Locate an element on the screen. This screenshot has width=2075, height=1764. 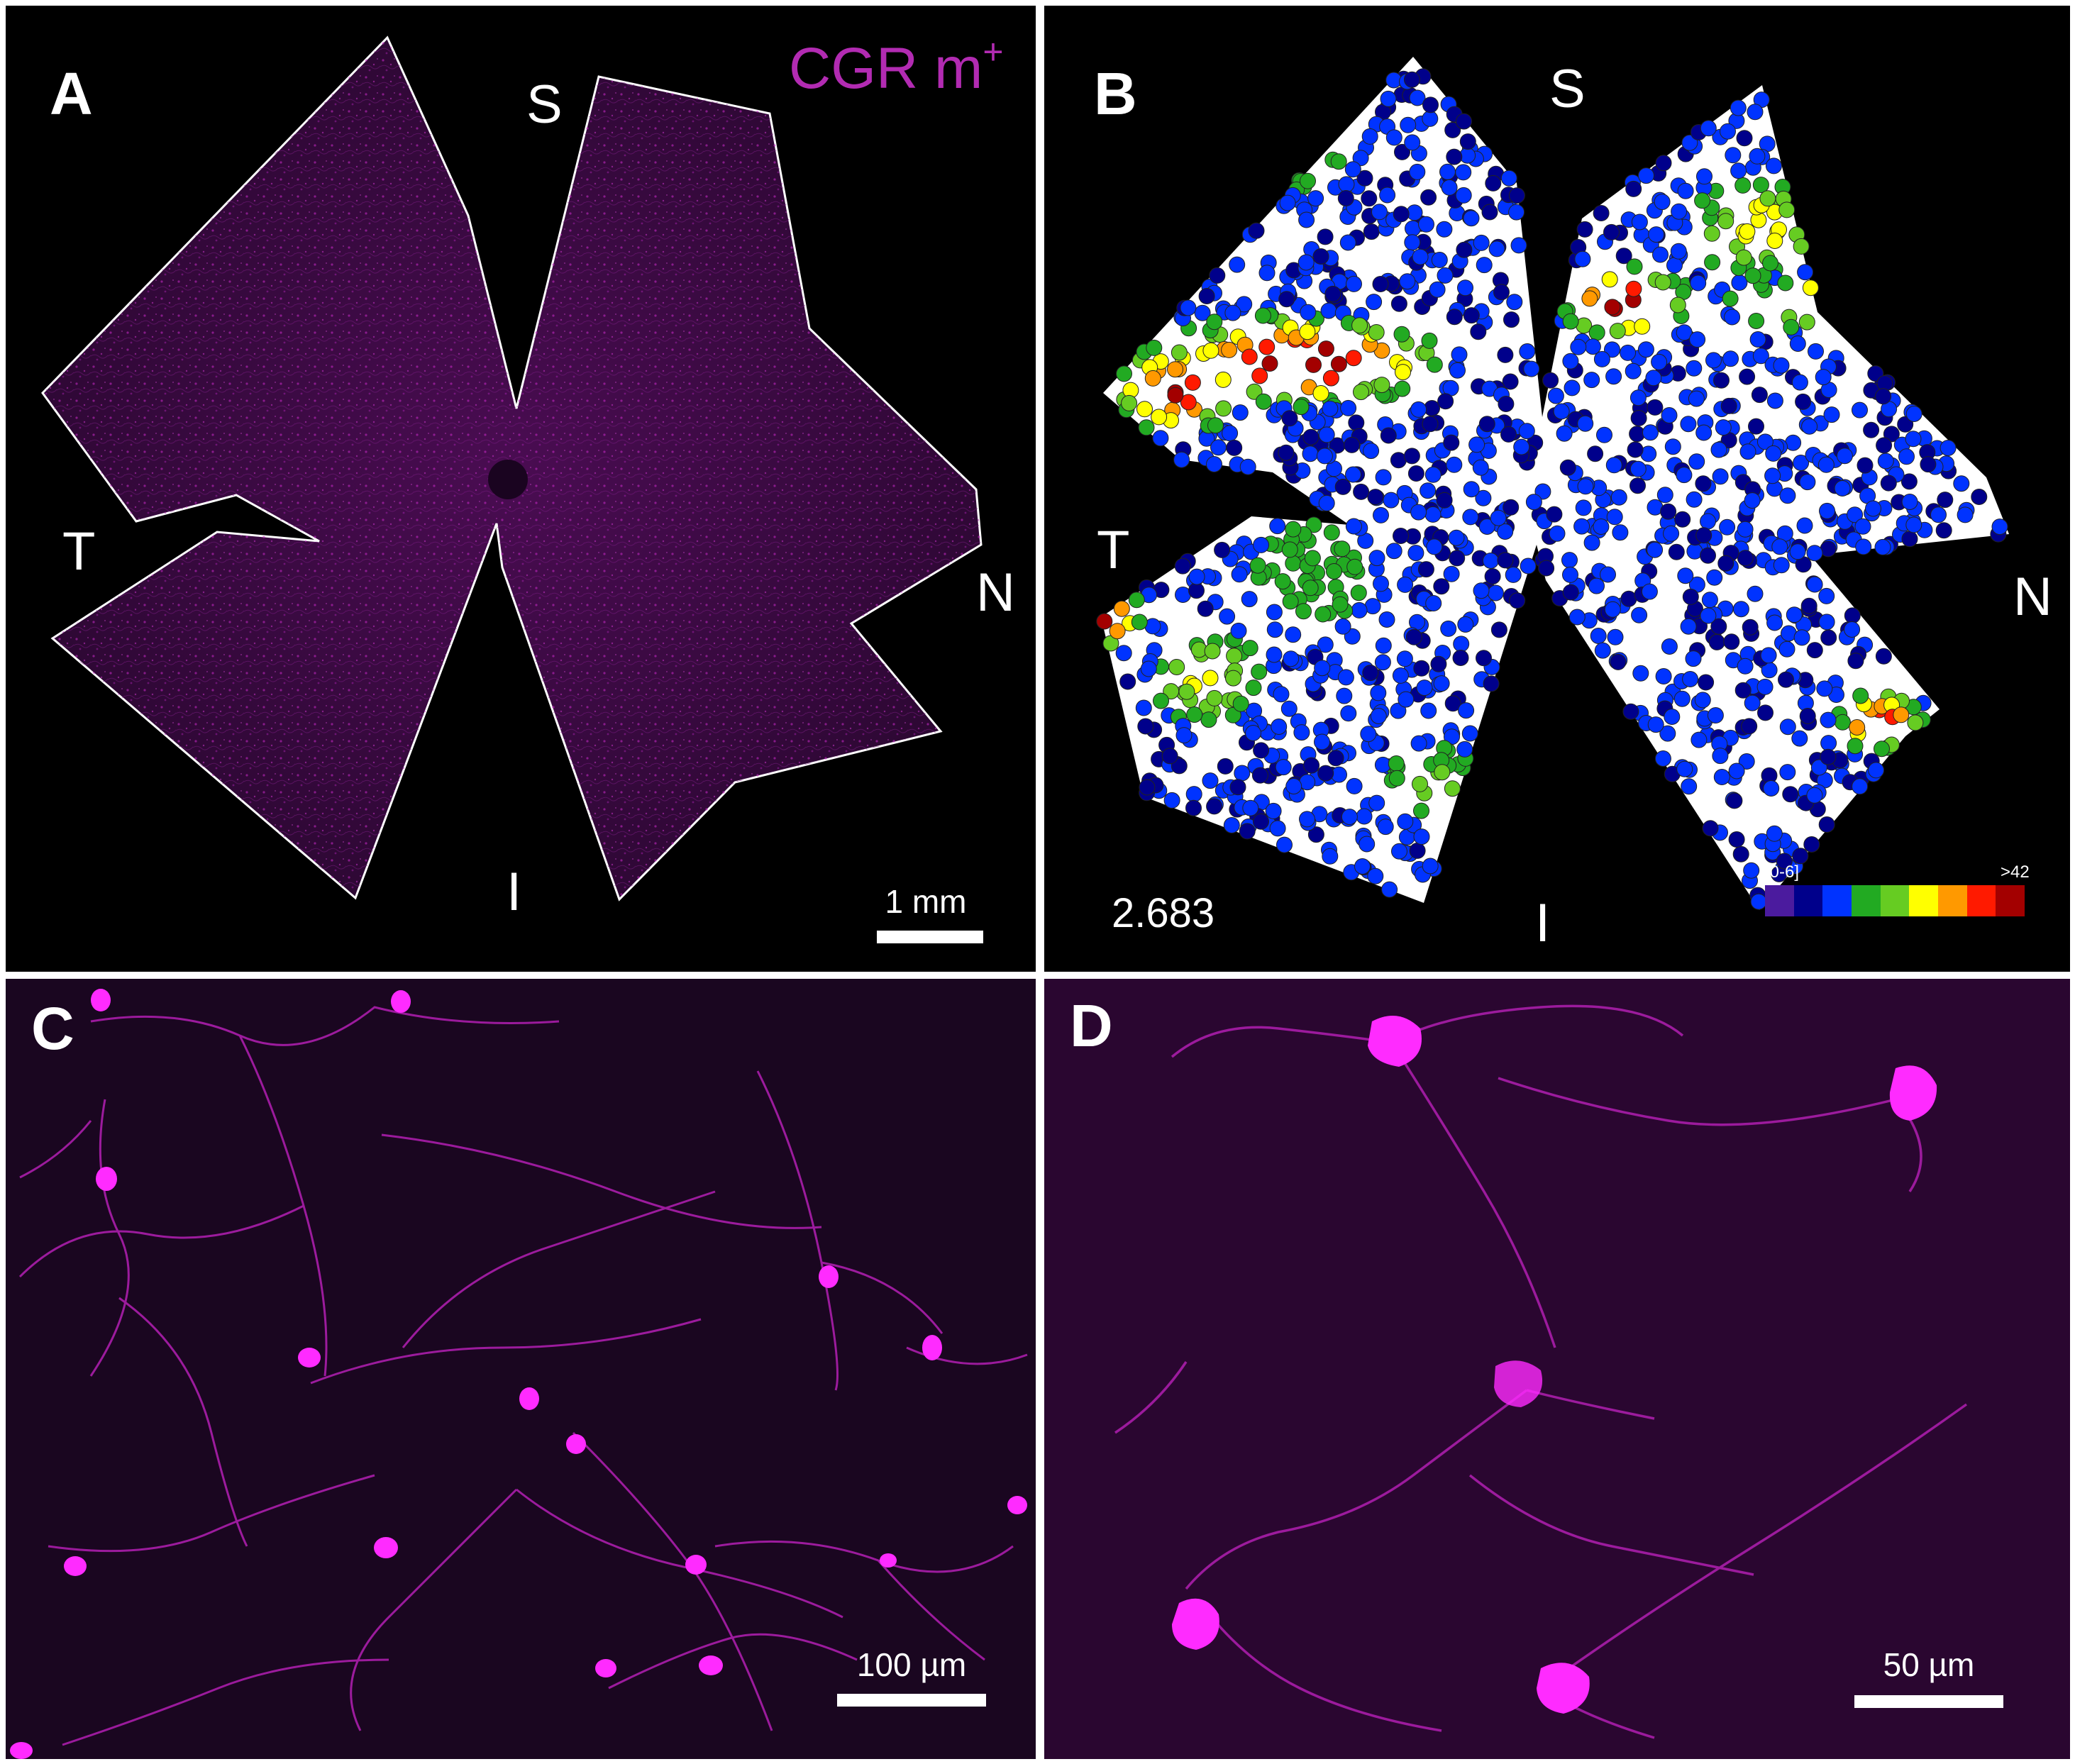
neuron-somas is located at coordinates (1554, 1365).